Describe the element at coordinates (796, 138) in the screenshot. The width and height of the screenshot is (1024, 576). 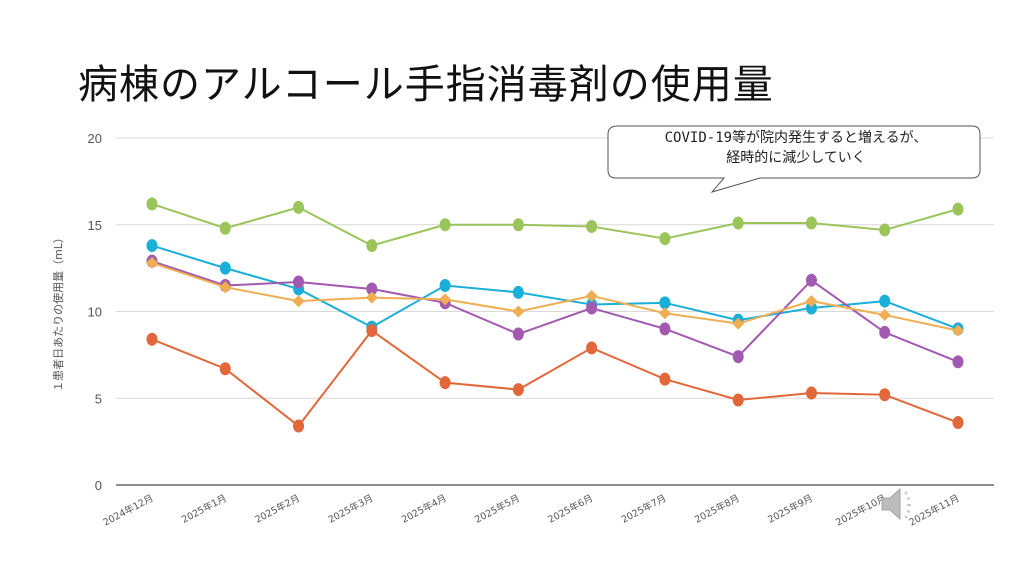
I see `callout-line-1: COVID-19等が院内発生すると増えるが、` at that location.